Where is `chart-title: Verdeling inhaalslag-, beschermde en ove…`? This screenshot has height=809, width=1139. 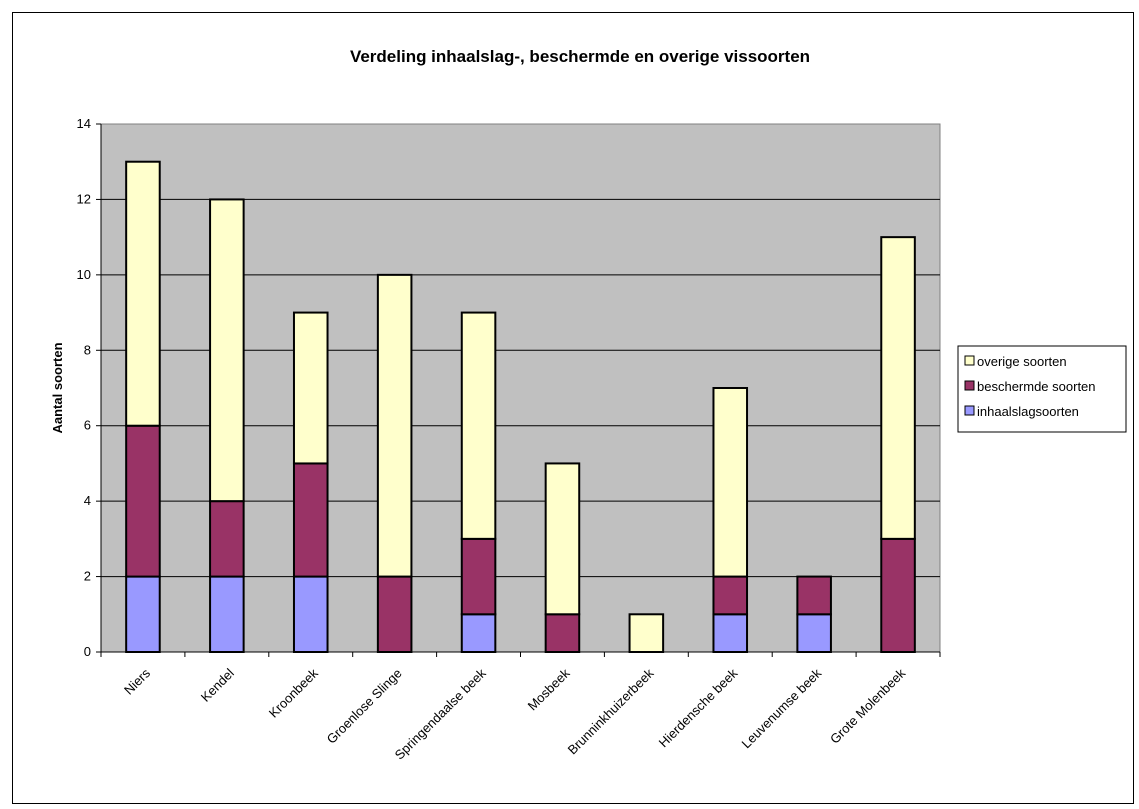 chart-title: Verdeling inhaalslag-, beschermde en ove… is located at coordinates (580, 56).